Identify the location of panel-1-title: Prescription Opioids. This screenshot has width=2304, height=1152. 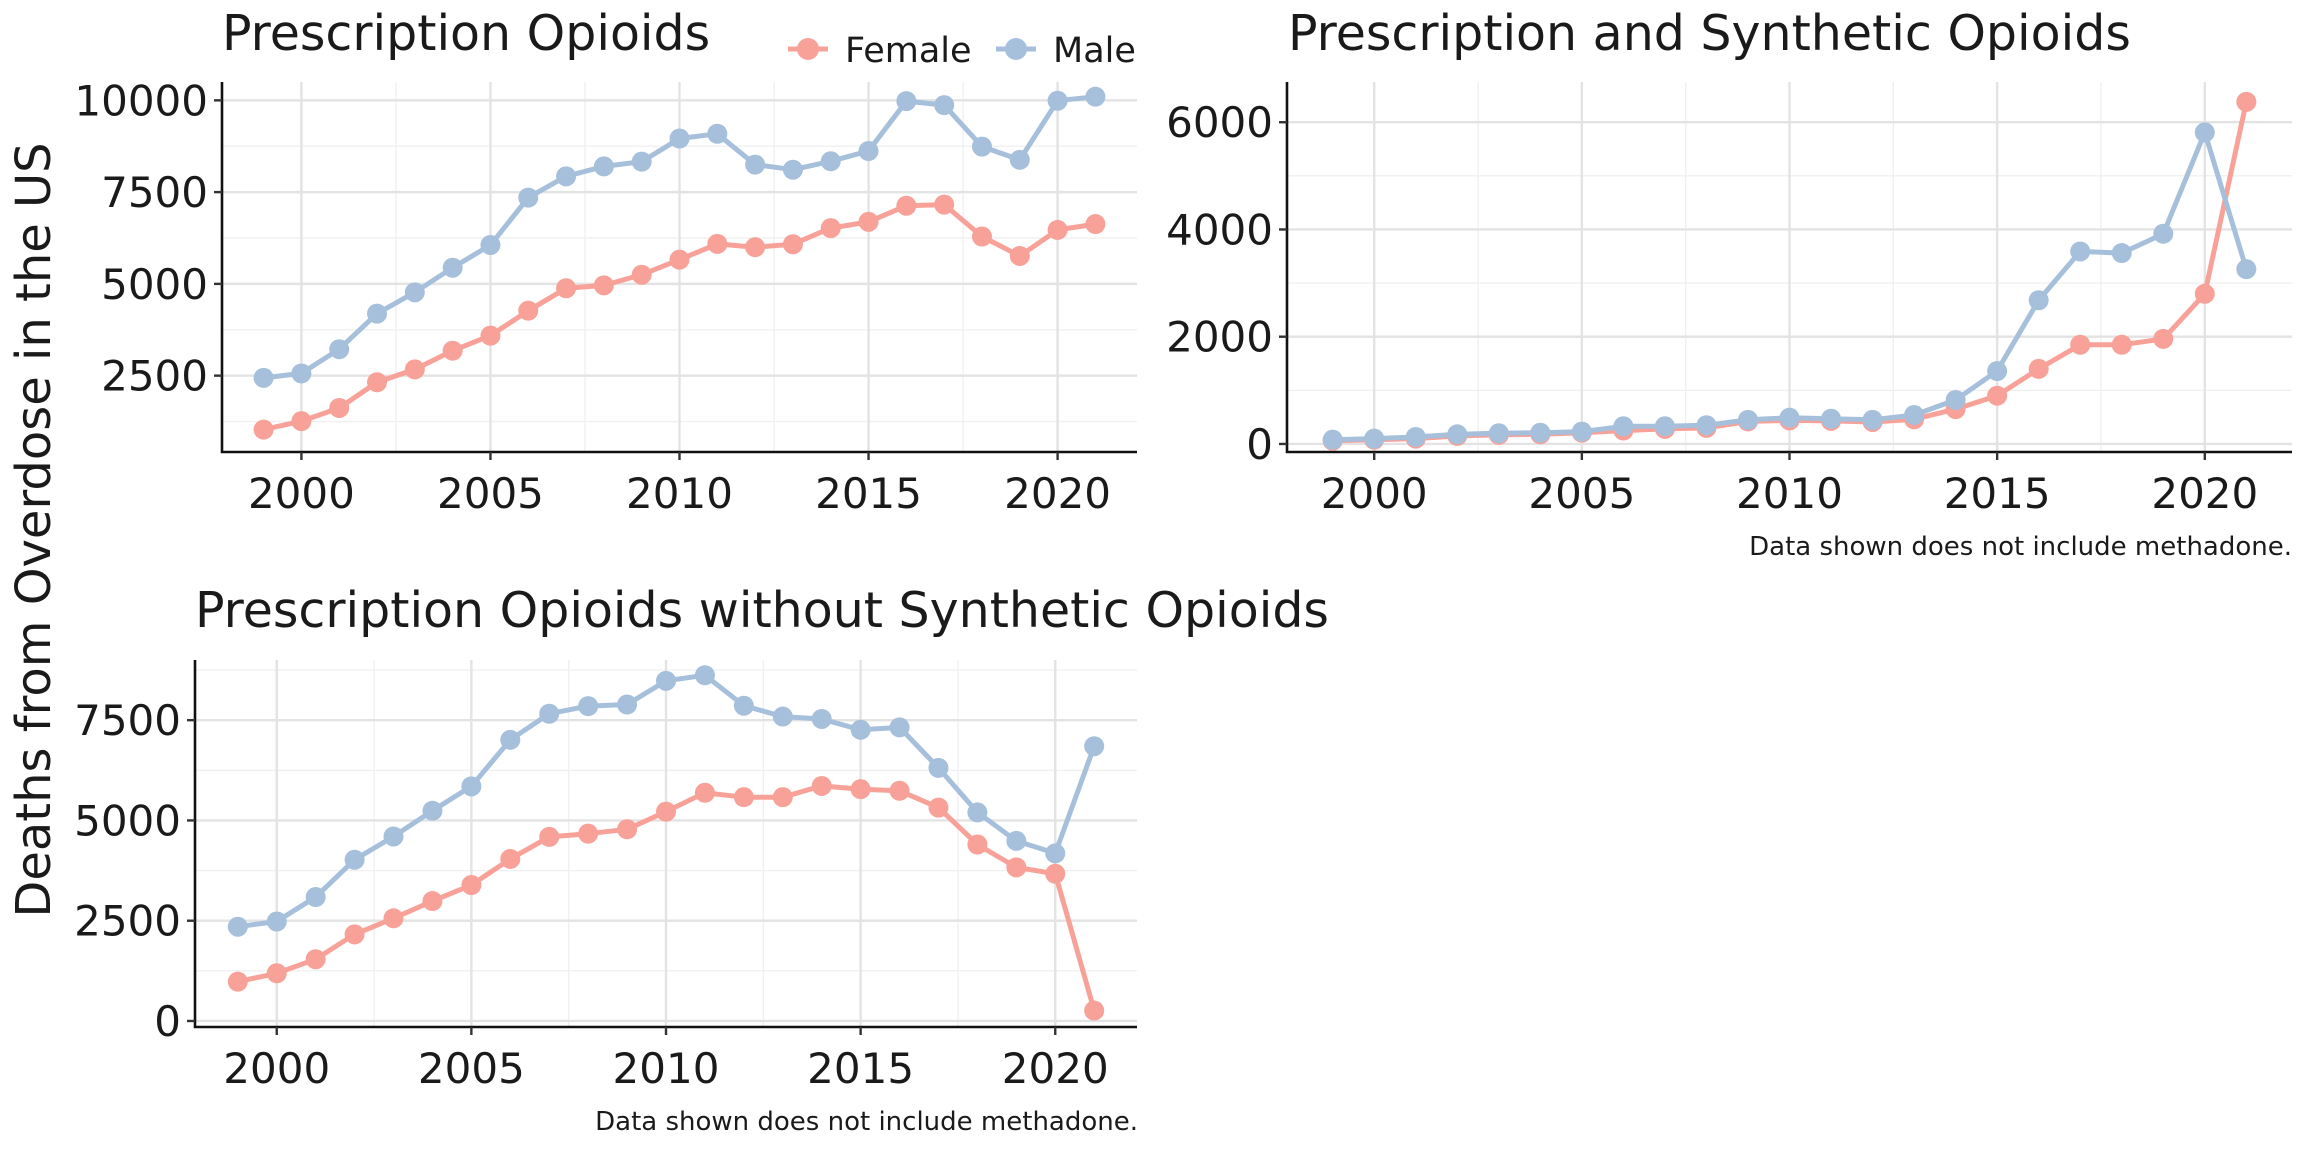
(466, 33).